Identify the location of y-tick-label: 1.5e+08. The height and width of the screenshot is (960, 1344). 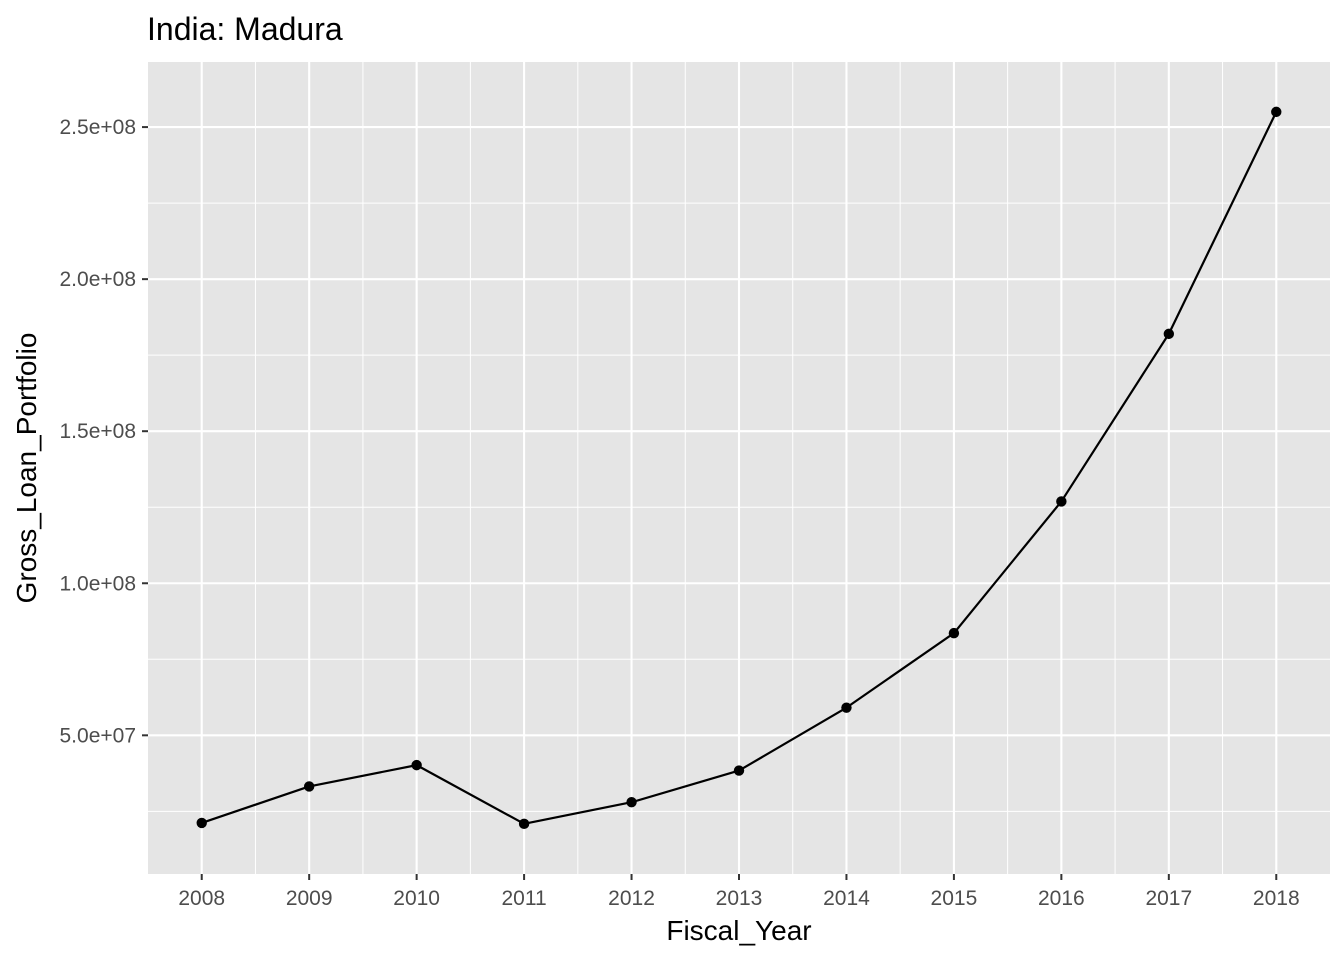
(98, 431).